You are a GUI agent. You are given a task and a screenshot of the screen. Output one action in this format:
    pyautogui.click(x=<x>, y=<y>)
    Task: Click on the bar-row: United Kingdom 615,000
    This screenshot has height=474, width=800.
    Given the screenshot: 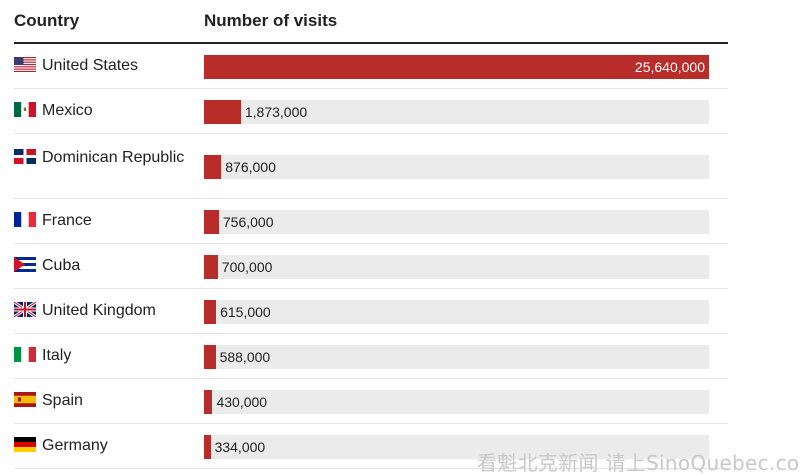 What is the action you would take?
    pyautogui.click(x=371, y=311)
    